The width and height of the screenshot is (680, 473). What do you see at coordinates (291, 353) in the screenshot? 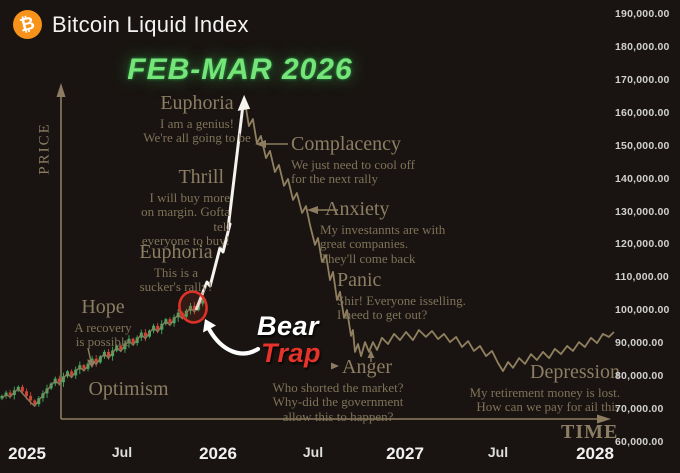
I see `bear-trap-word-trap: Trap` at bounding box center [291, 353].